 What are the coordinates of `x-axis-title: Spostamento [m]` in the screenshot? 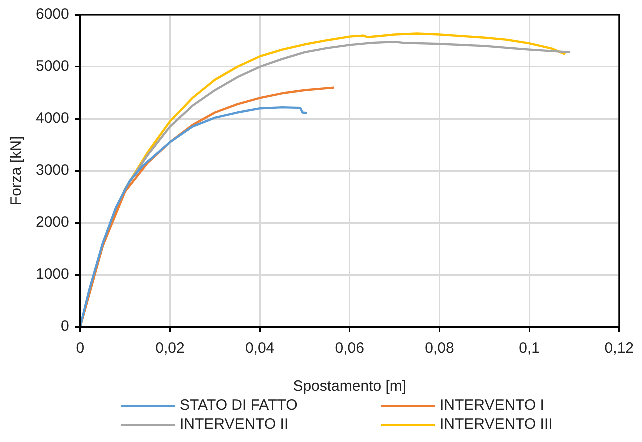 It's located at (350, 387).